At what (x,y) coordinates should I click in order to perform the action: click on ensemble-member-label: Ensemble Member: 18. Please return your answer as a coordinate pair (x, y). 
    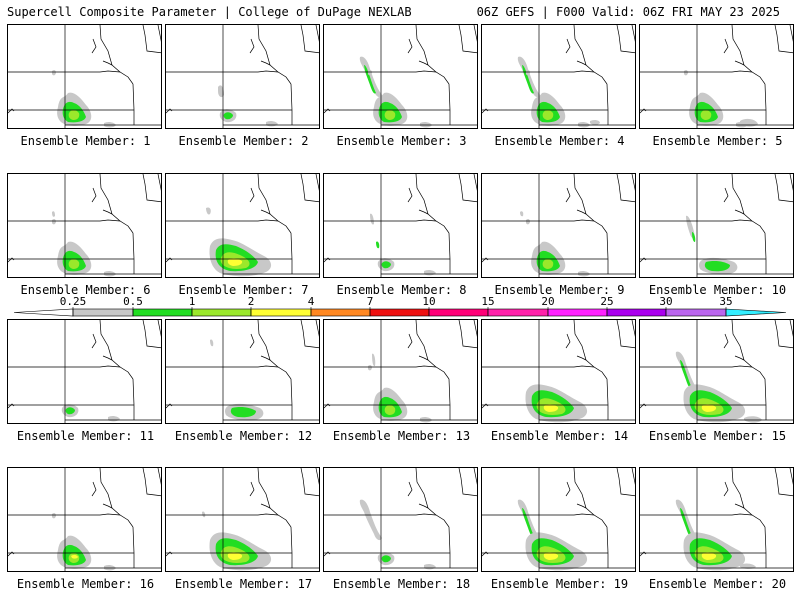
    Looking at the image, I should click on (401, 584).